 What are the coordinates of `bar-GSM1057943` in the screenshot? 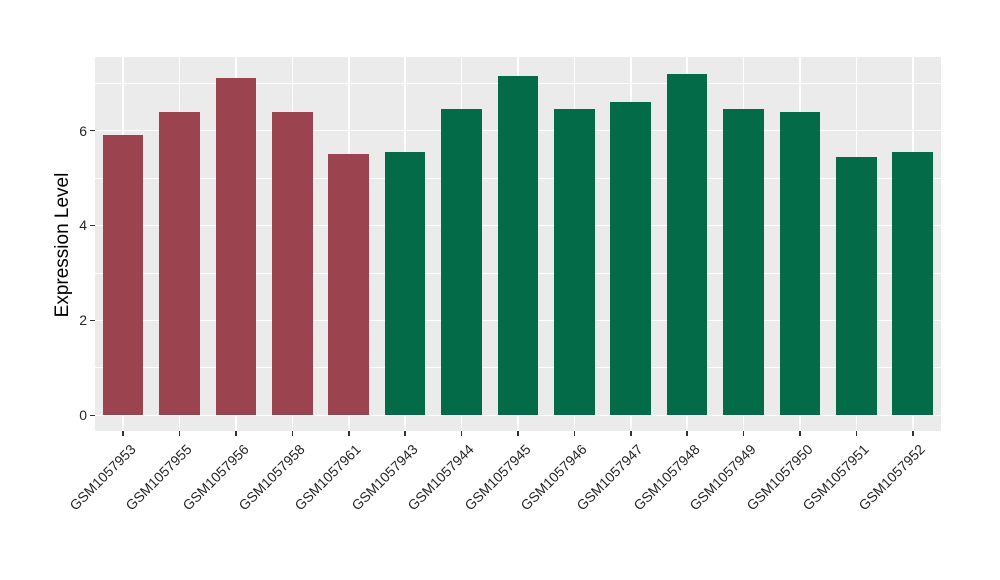 It's located at (405, 283).